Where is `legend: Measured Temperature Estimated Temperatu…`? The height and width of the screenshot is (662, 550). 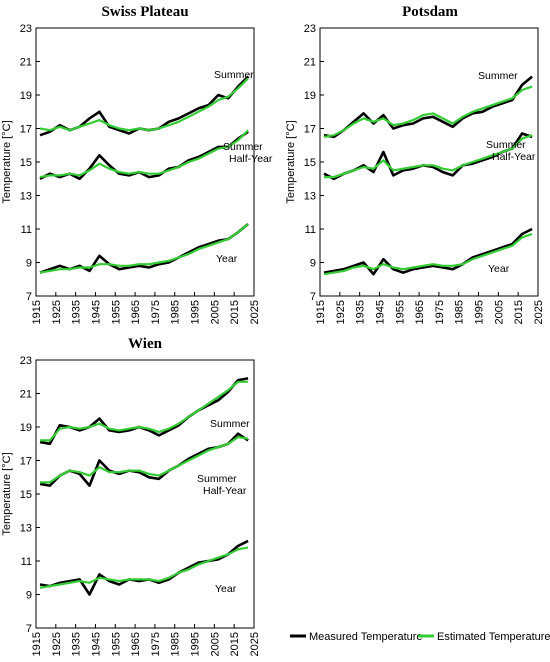 legend: Measured Temperature Estimated Temperatu… is located at coordinates (420, 637).